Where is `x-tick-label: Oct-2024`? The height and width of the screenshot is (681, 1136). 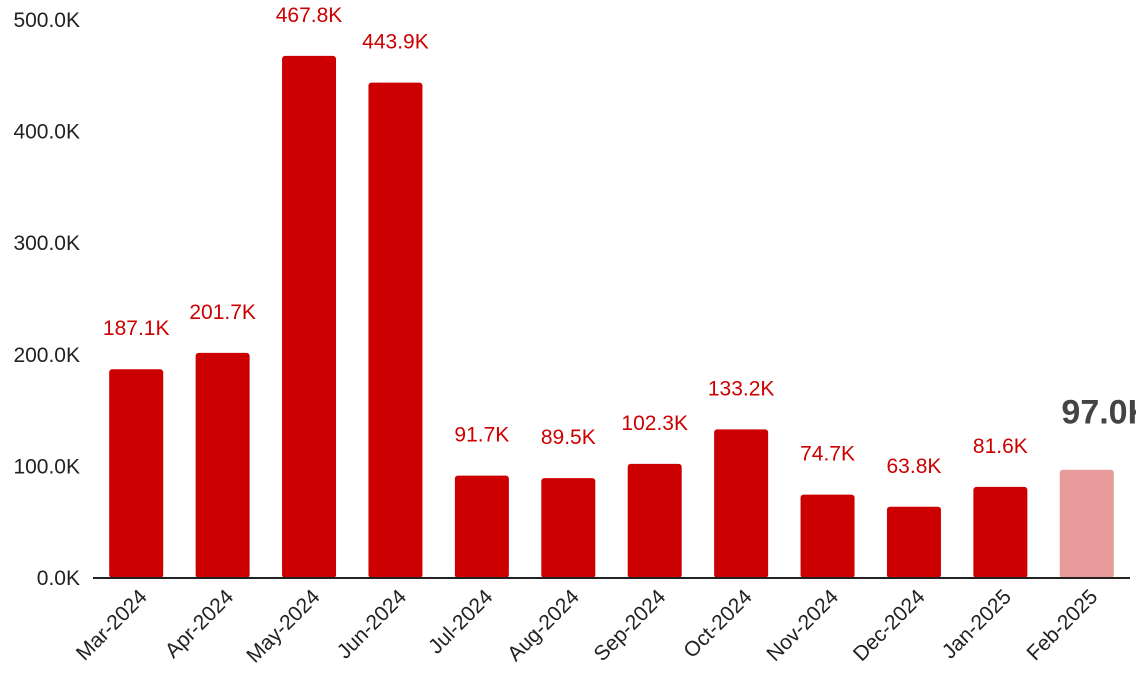
x-tick-label: Oct-2024 is located at coordinates (718, 624).